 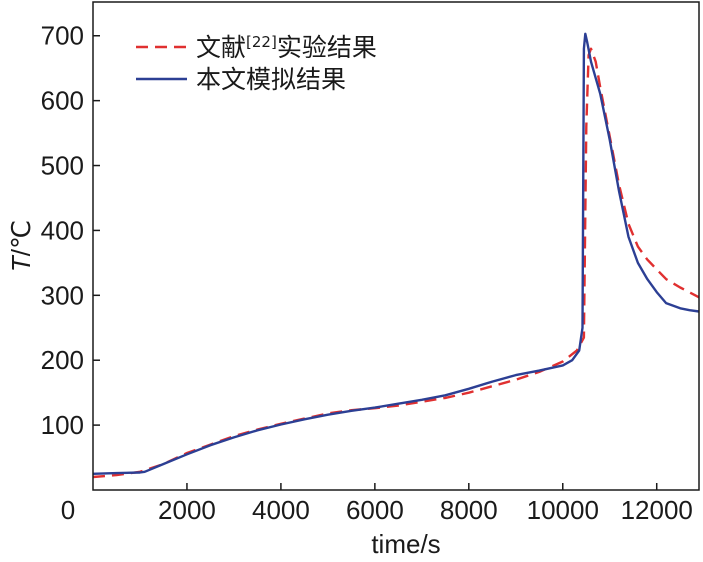 I want to click on x-tick-label: 4000, so click(x=281, y=510).